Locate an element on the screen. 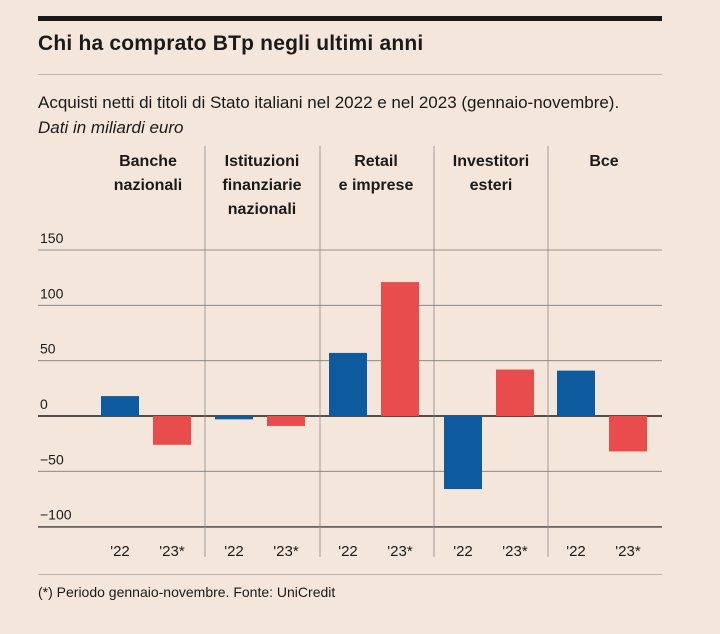  y-tick-label: 0 is located at coordinates (44, 404).